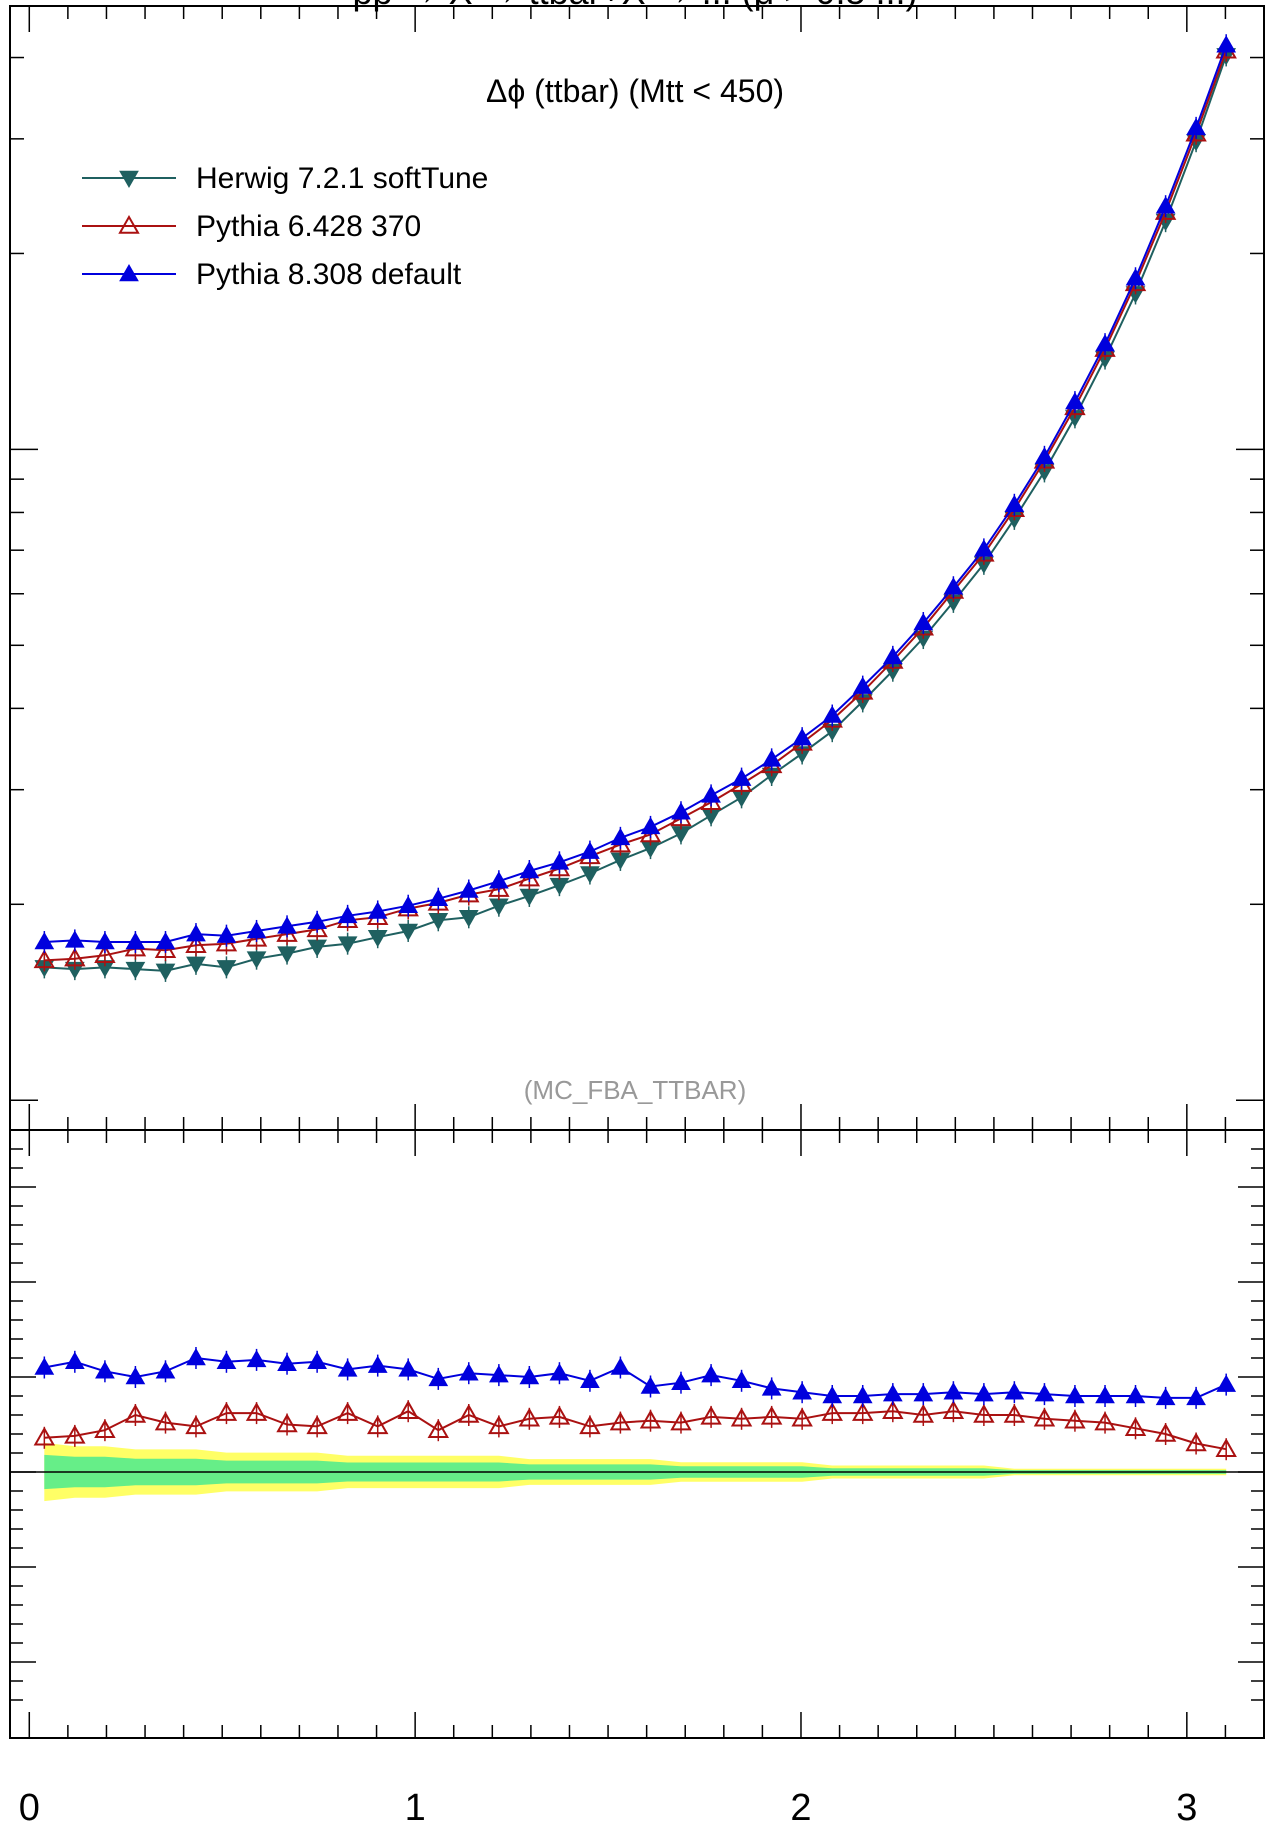 This screenshot has height=1829, width=1270. Describe the element at coordinates (608, 1808) in the screenshot. I see `x-tick-labels: 0 1 2 3` at that location.